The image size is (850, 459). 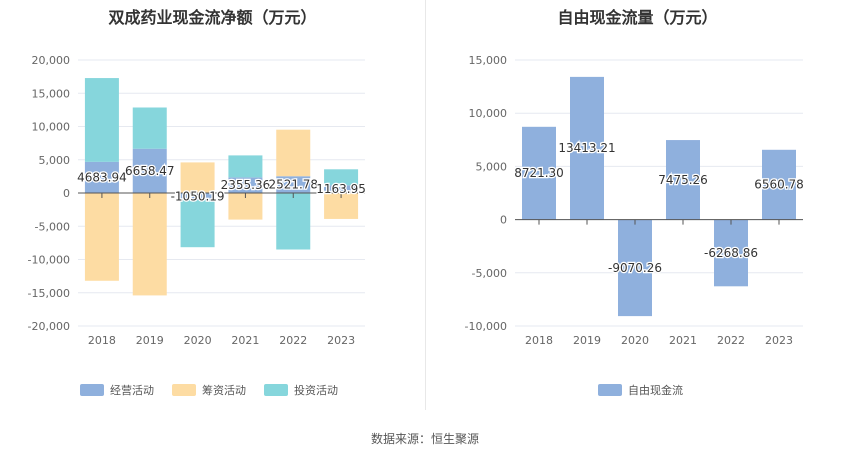 I want to click on data-label: -9070.26, so click(x=635, y=268).